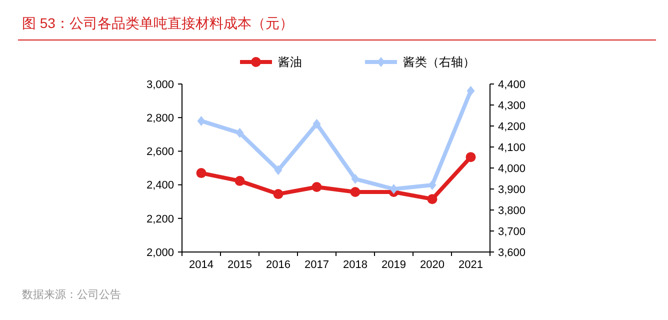 The image size is (668, 320). Describe the element at coordinates (432, 265) in the screenshot. I see `x-tick-label: 2020` at that location.